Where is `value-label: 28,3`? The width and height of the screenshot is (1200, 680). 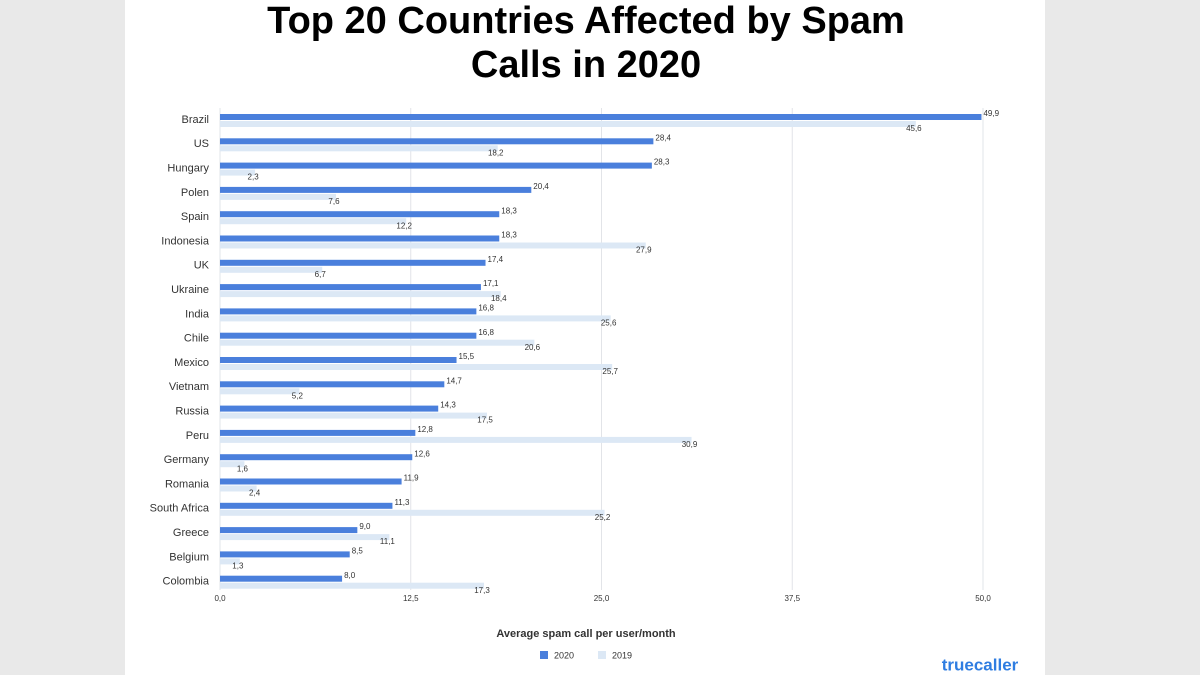 value-label: 28,3 is located at coordinates (662, 162).